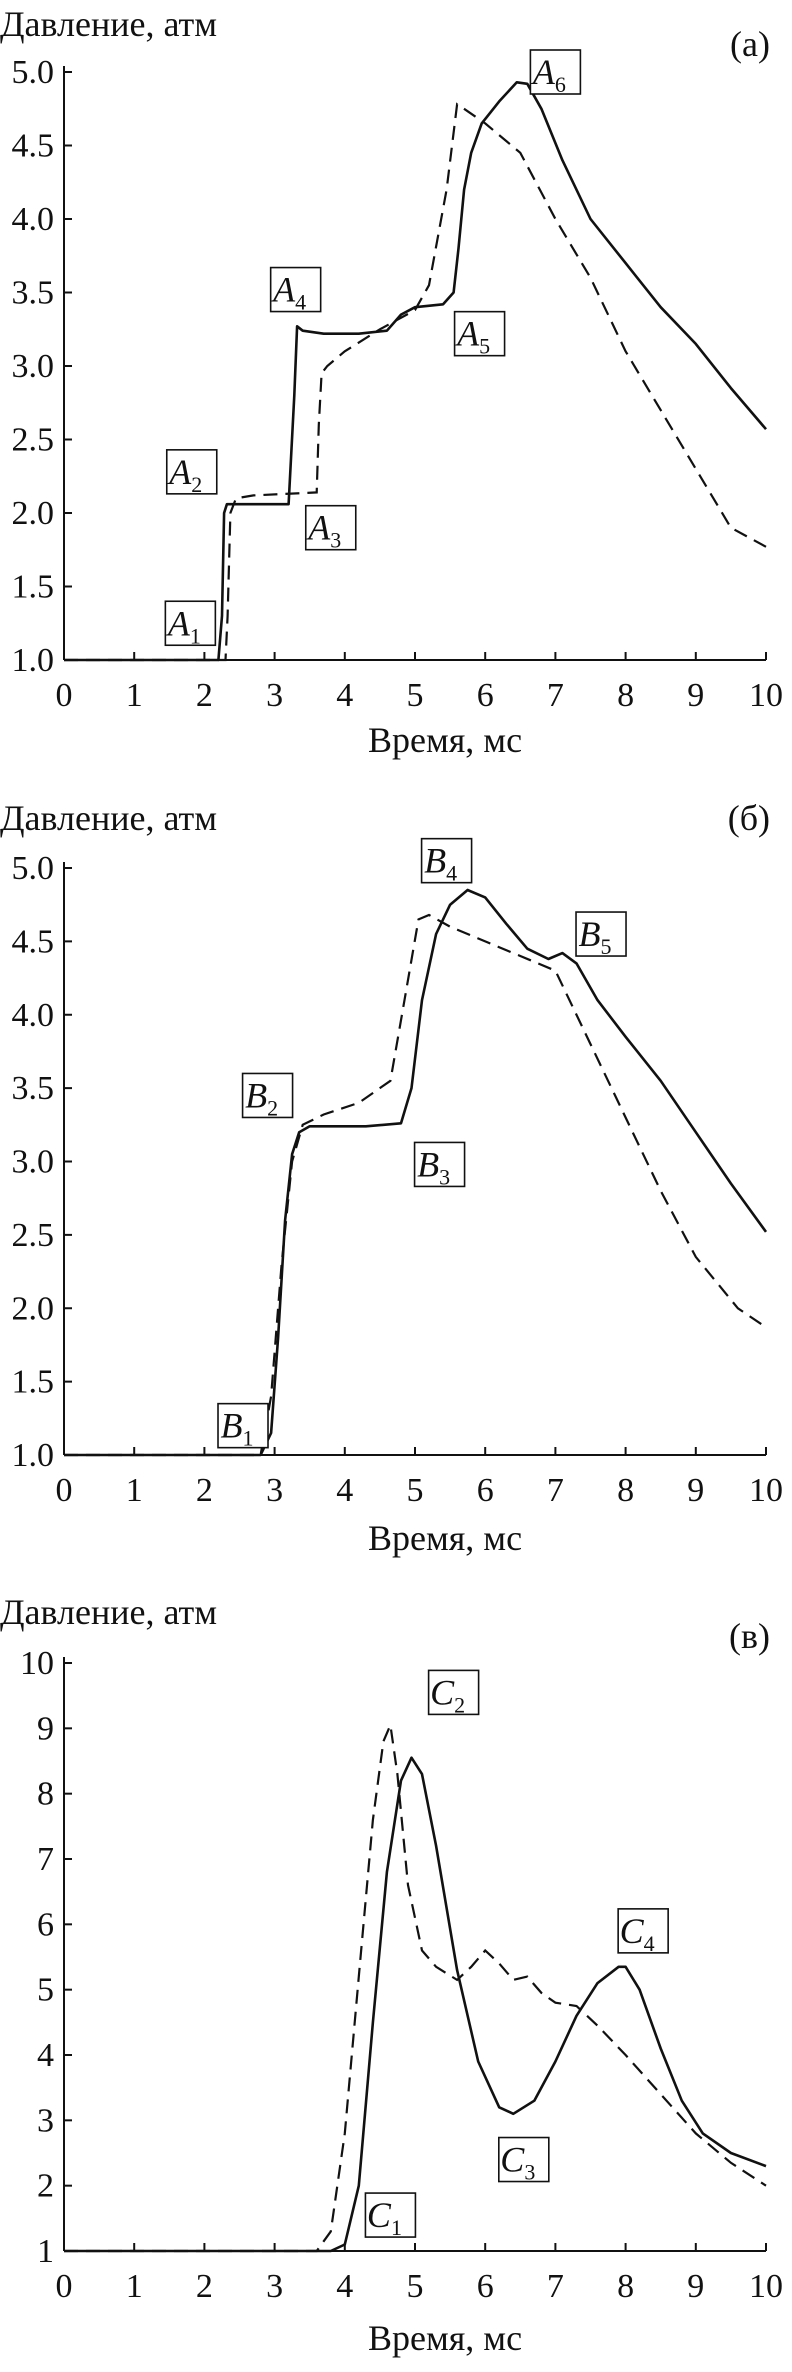 The width and height of the screenshot is (792, 2372). I want to click on y-tick-label: 2.5, so click(33, 440).